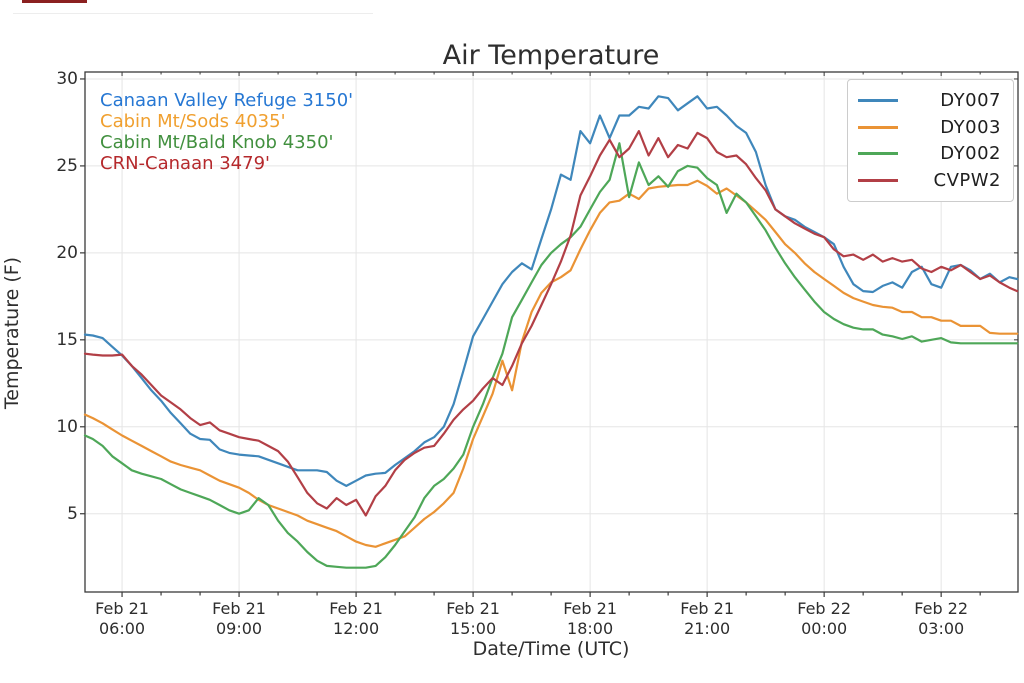  Describe the element at coordinates (590, 618) in the screenshot. I see `x-tick-label: Feb 21 18:00` at that location.